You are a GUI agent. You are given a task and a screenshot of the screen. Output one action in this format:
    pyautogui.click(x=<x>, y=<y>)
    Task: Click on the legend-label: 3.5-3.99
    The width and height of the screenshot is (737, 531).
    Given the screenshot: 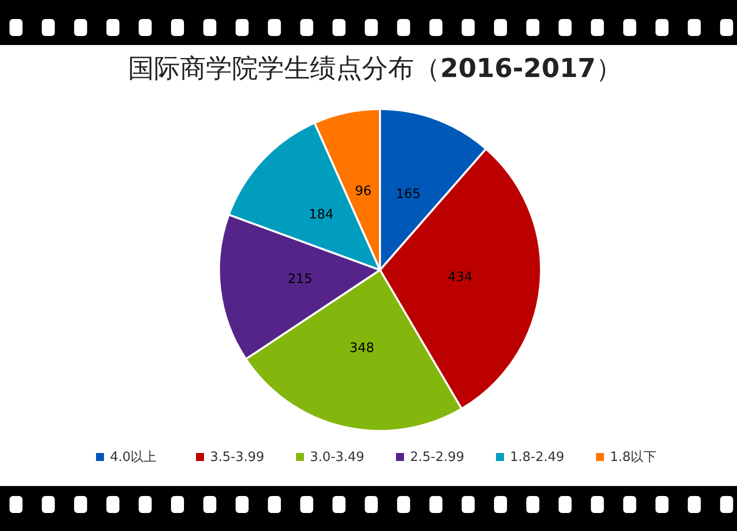 What is the action you would take?
    pyautogui.click(x=237, y=457)
    